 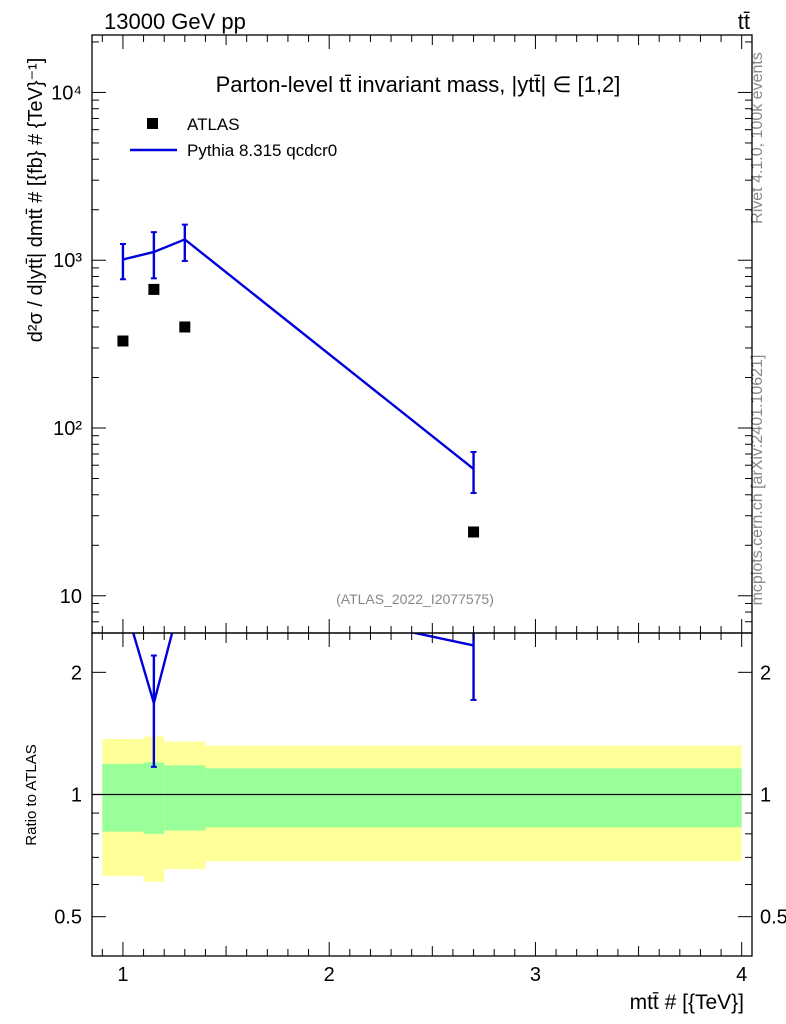 I want to click on main-y-axis-label: d²σ / d|ytt̄| dmtt̄ # [{fb} # {TeV}⁻¹], so click(x=36, y=200).